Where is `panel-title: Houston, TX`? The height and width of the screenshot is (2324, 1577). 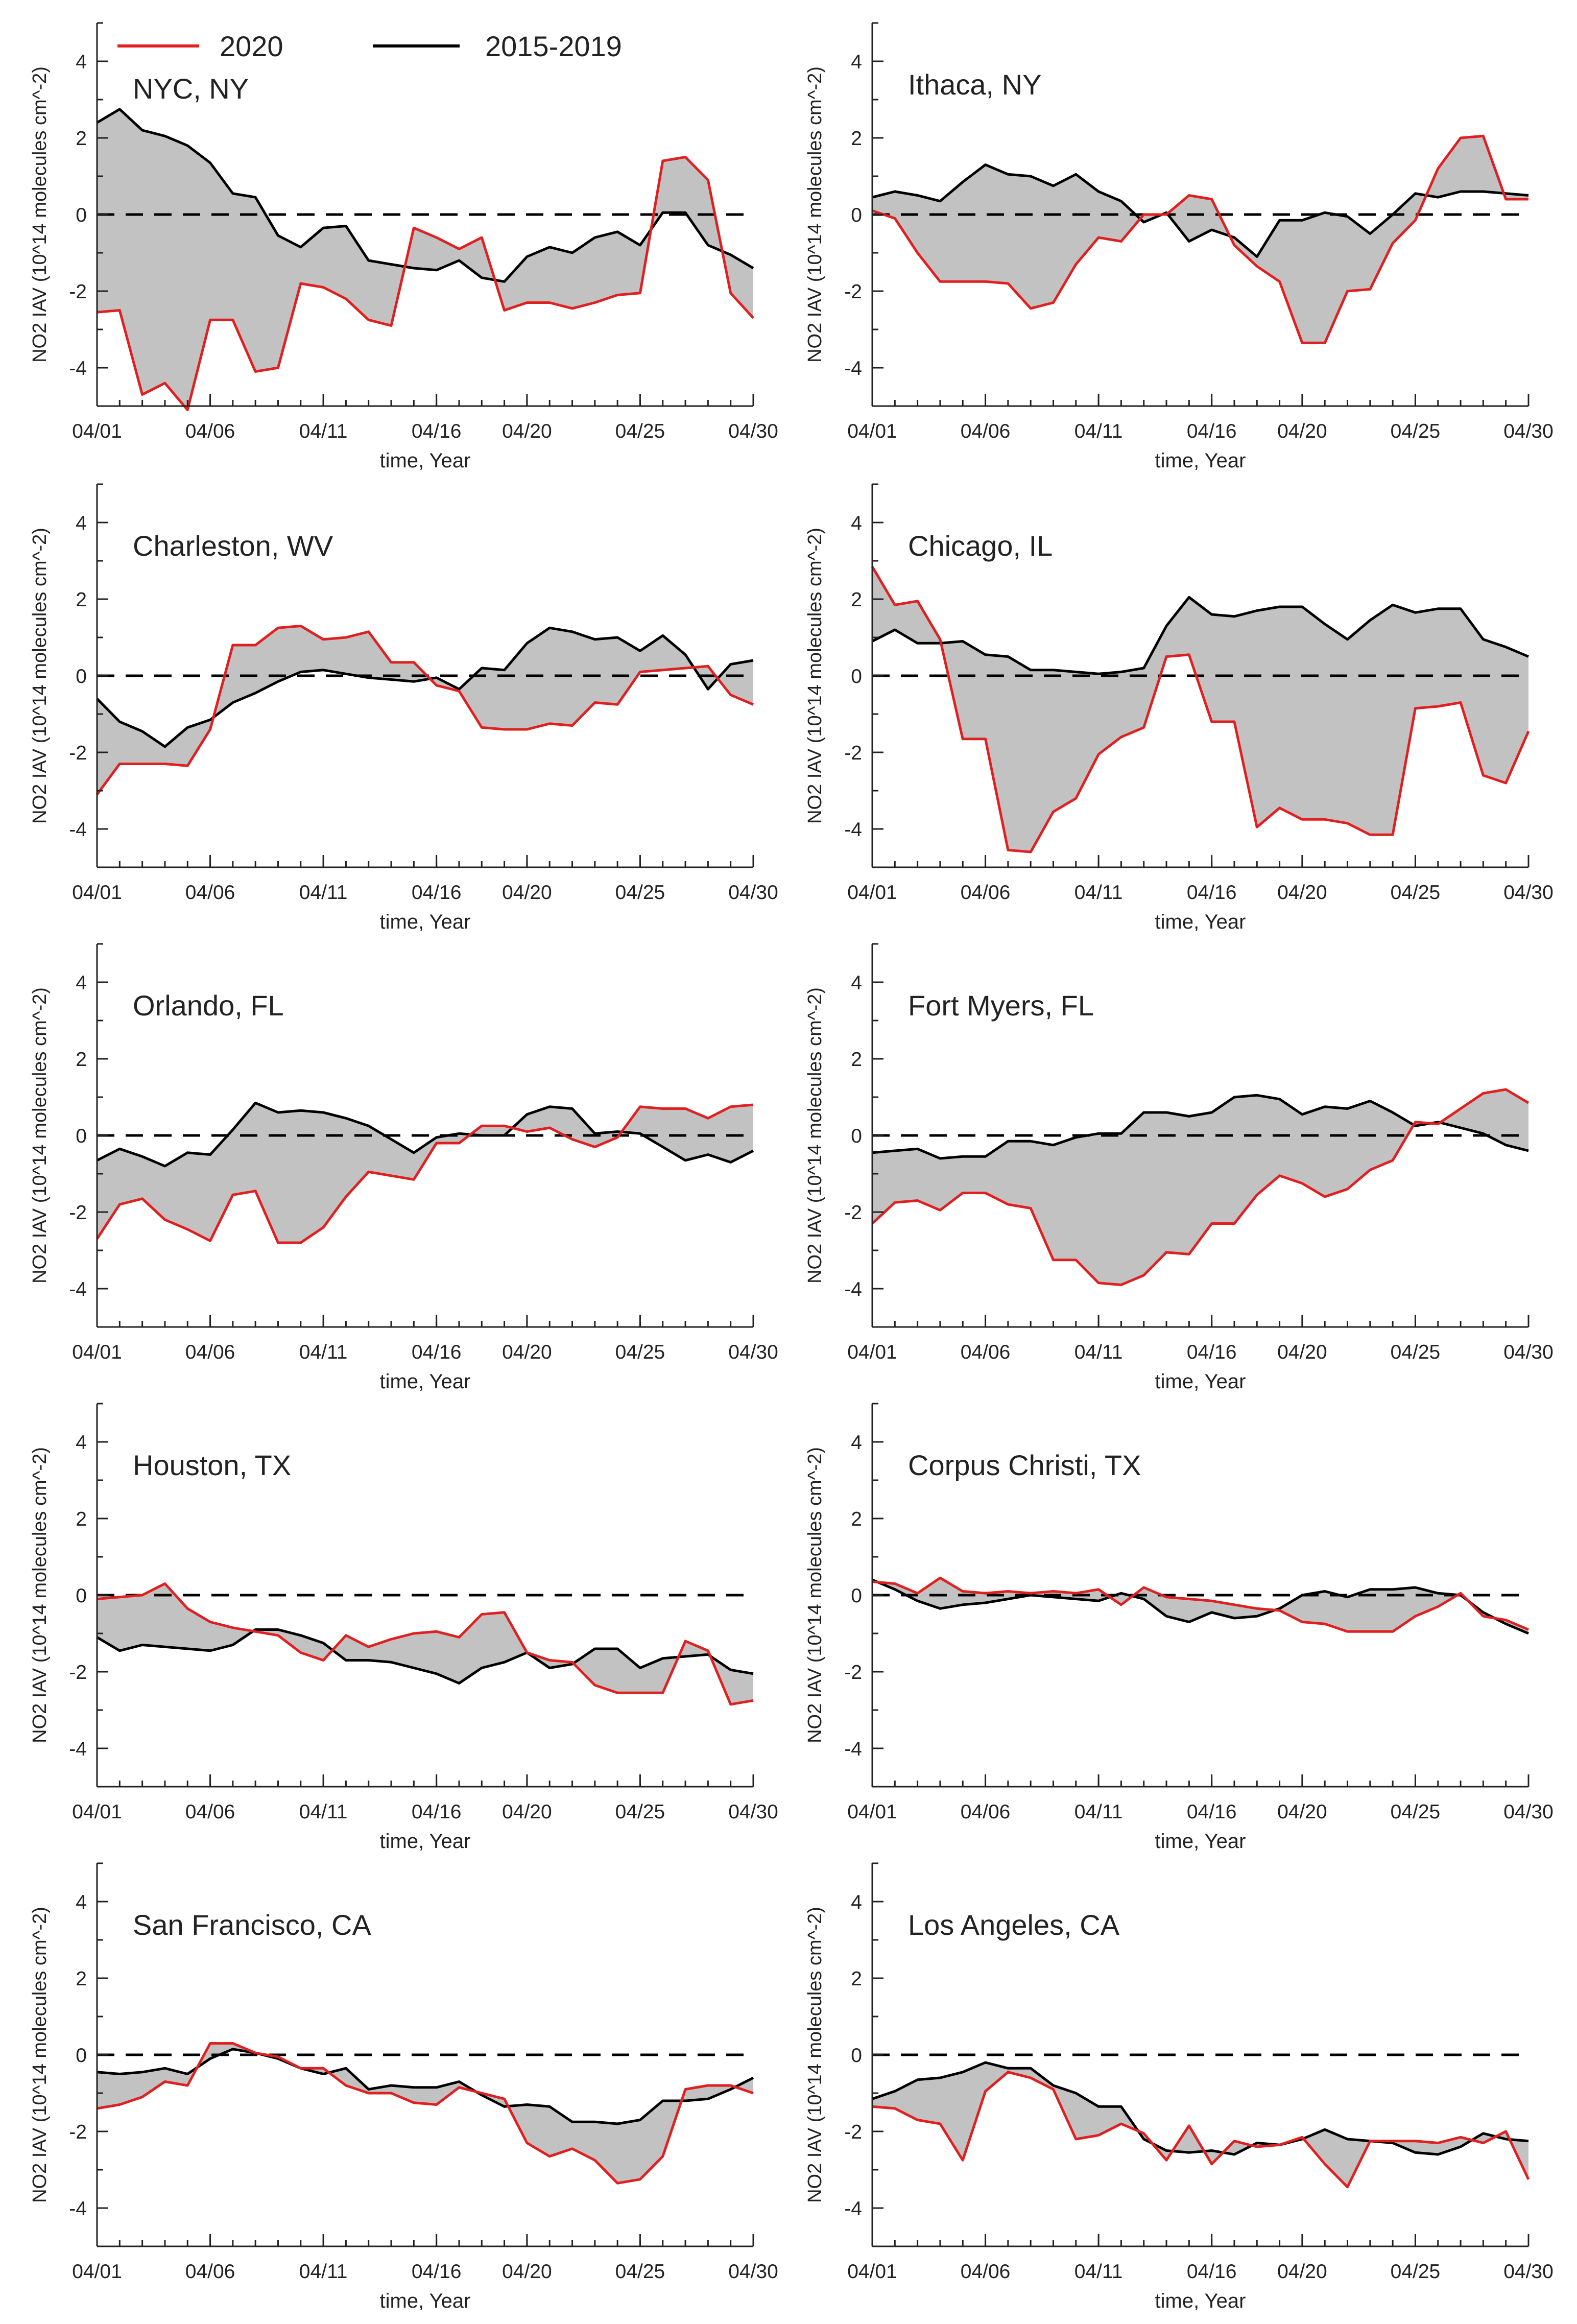 panel-title: Houston, TX is located at coordinates (212, 1465).